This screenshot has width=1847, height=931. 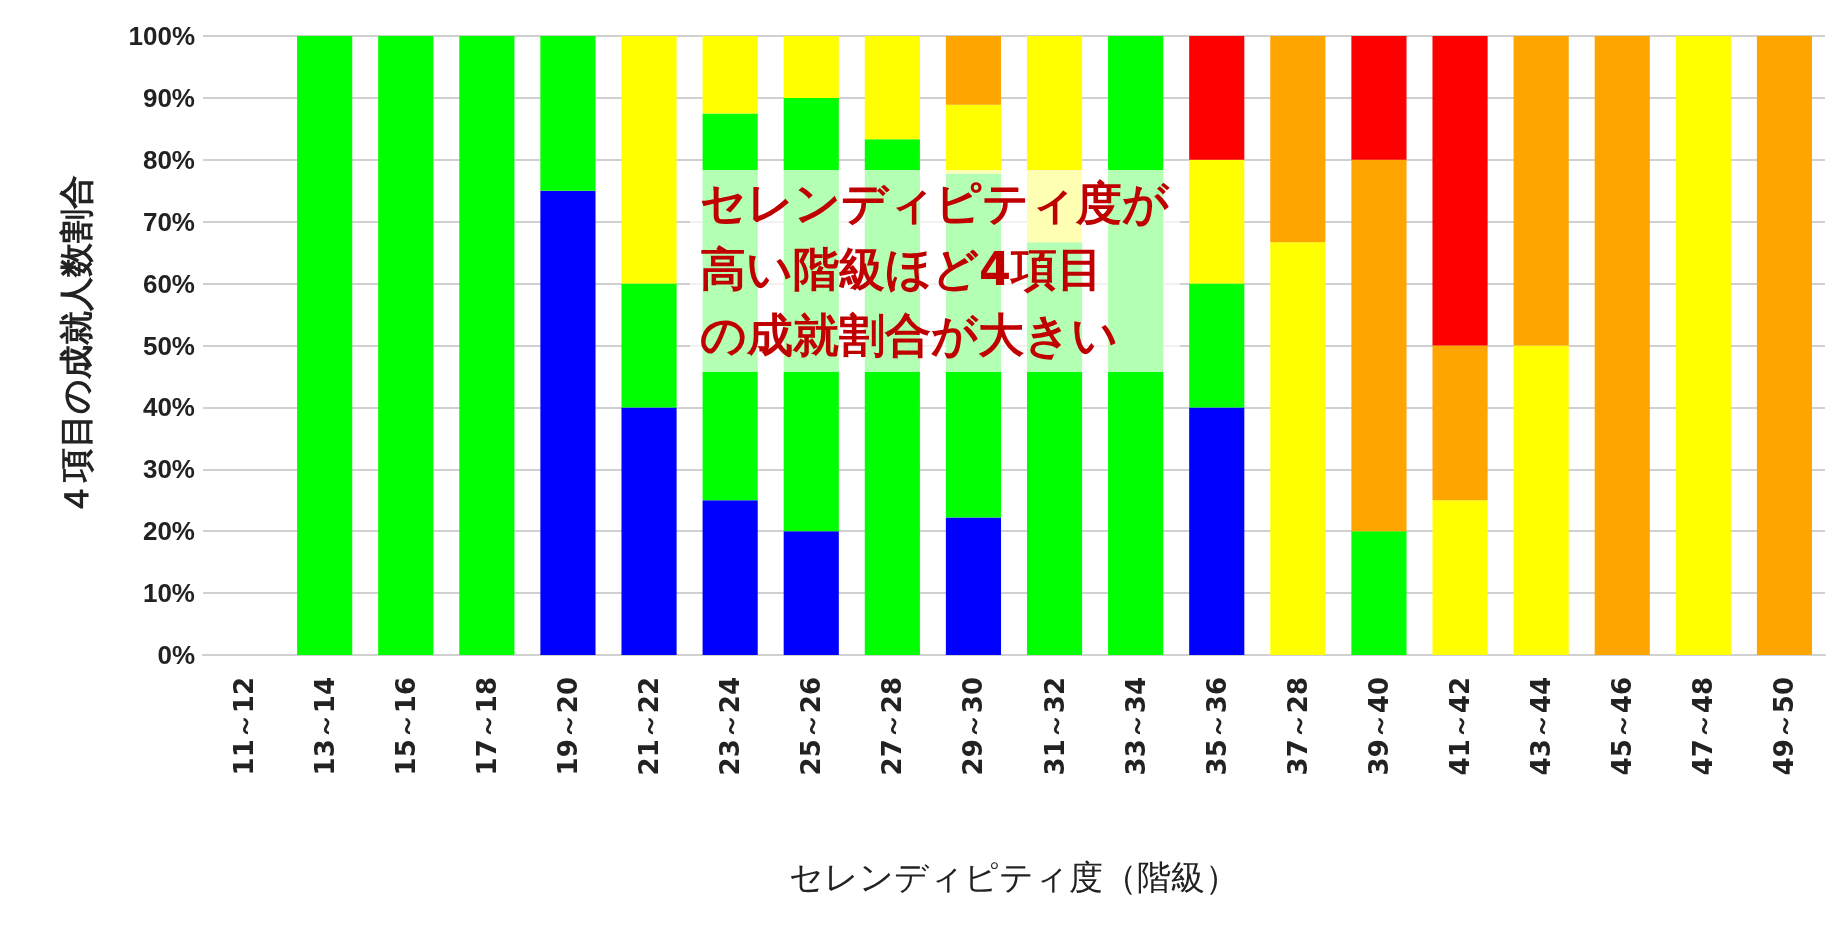 I want to click on x-tick-label: 31～32, so click(x=1054, y=726).